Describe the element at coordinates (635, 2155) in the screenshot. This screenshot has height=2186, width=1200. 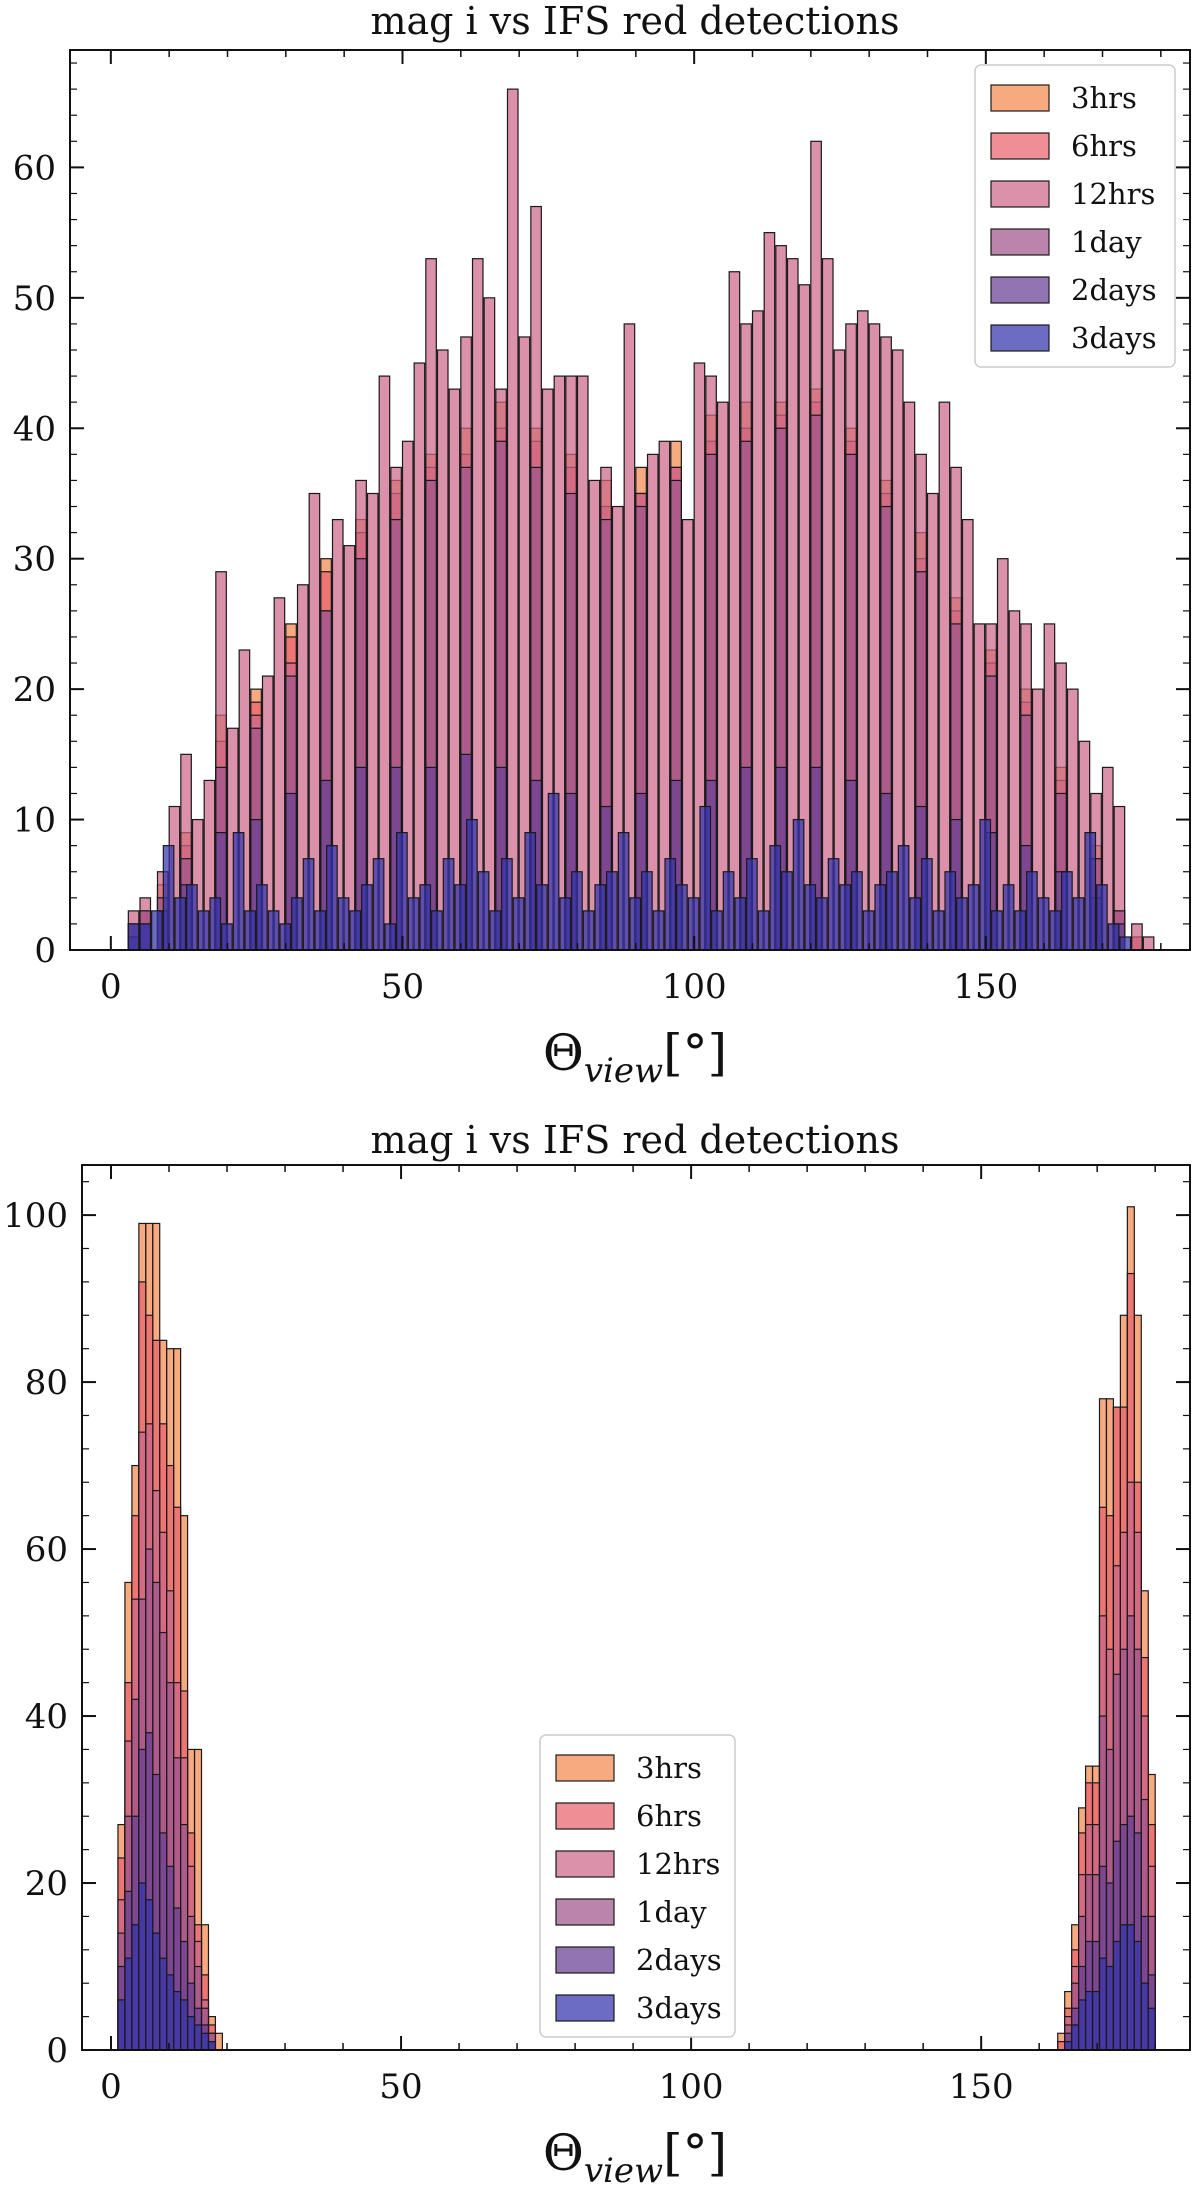
I see `x-axis-label: Θview[°]` at that location.